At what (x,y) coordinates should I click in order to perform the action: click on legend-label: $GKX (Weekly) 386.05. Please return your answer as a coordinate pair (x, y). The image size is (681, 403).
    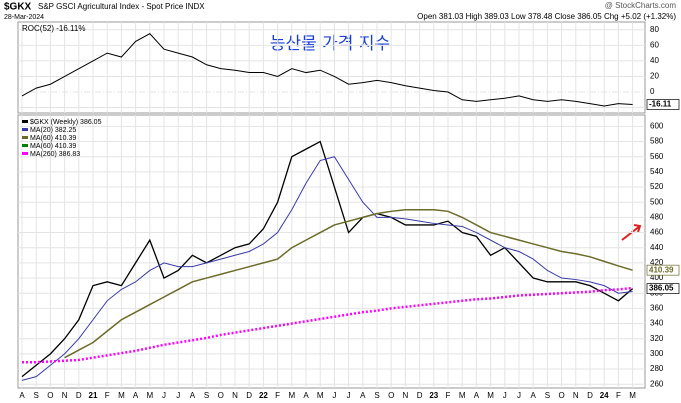
    Looking at the image, I should click on (66, 122).